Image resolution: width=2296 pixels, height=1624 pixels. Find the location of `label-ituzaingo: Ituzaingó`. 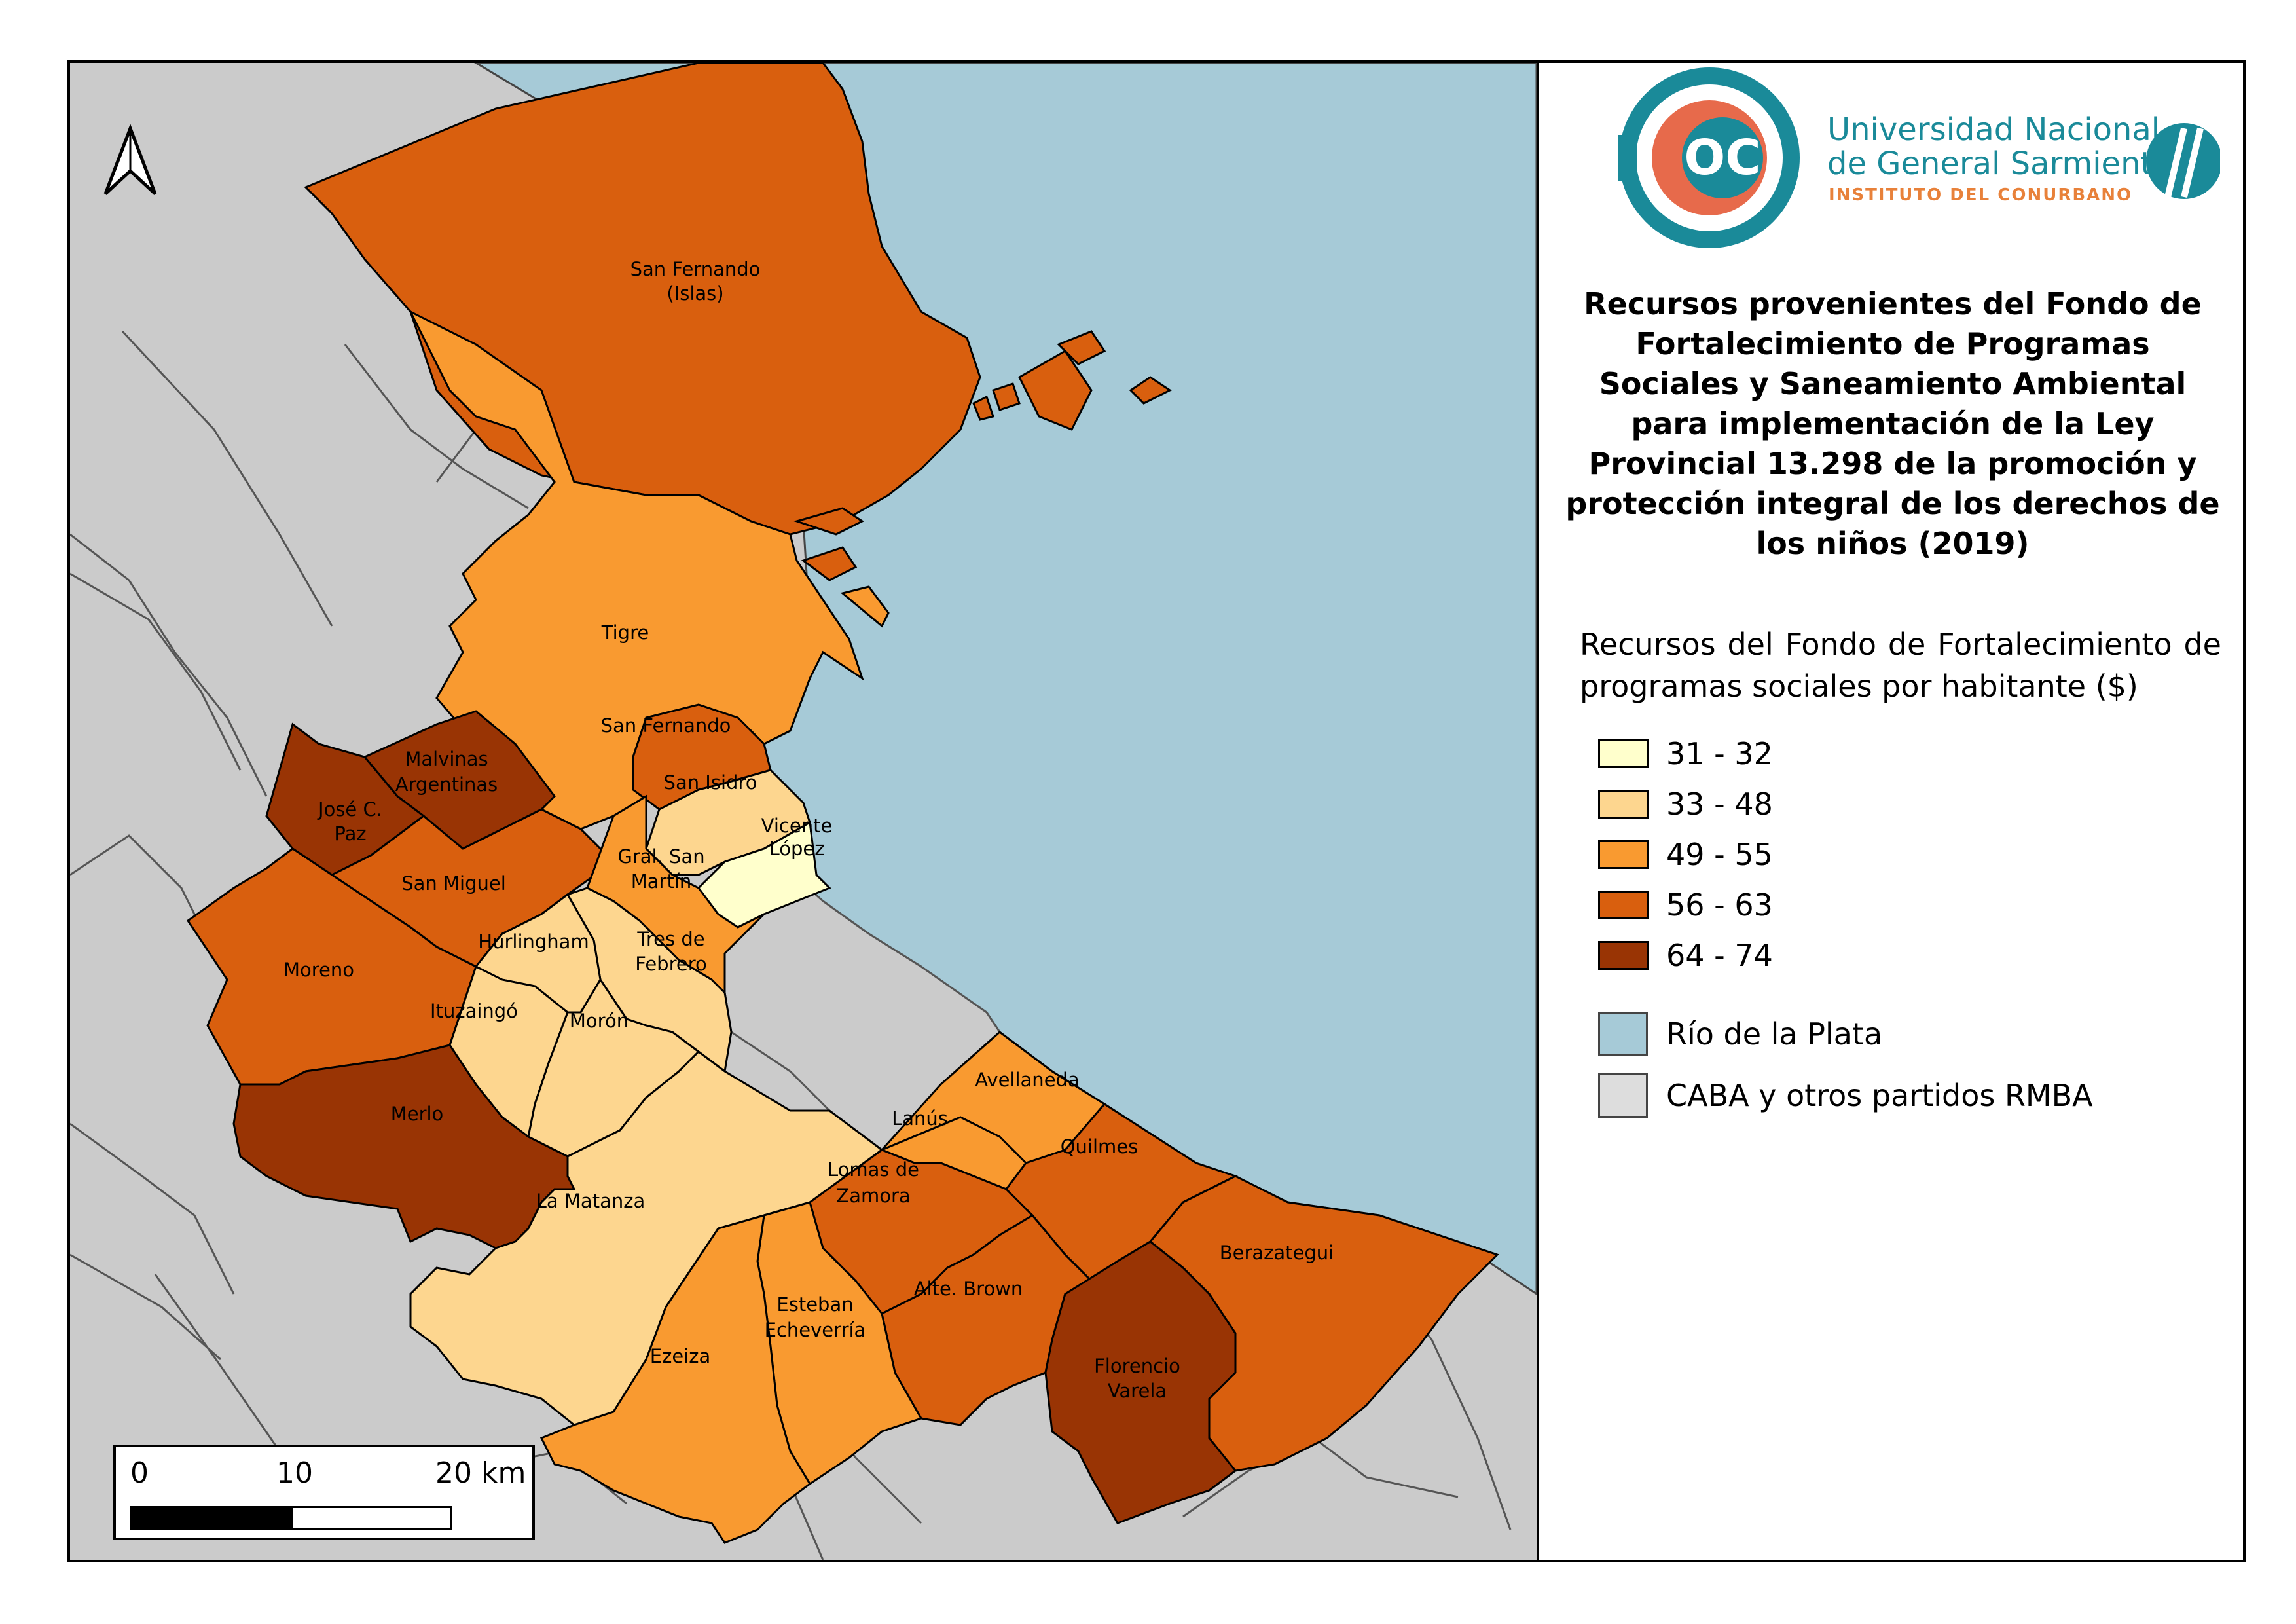

label-ituzaingo: Ituzaingó is located at coordinates (474, 1011).